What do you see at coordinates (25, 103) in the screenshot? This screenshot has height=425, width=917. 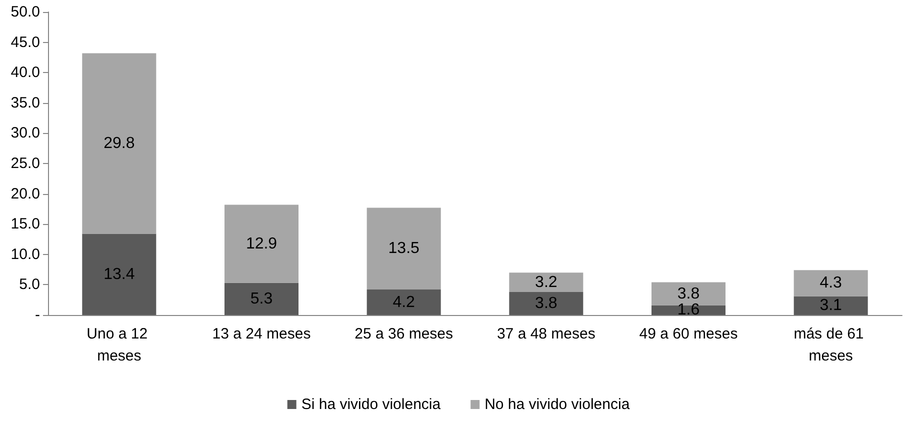 I see `y-tick-label: 35.0` at bounding box center [25, 103].